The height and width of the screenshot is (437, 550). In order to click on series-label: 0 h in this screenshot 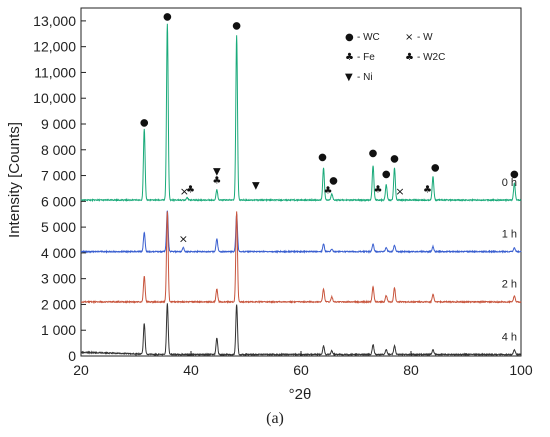, I will do `click(509, 183)`.